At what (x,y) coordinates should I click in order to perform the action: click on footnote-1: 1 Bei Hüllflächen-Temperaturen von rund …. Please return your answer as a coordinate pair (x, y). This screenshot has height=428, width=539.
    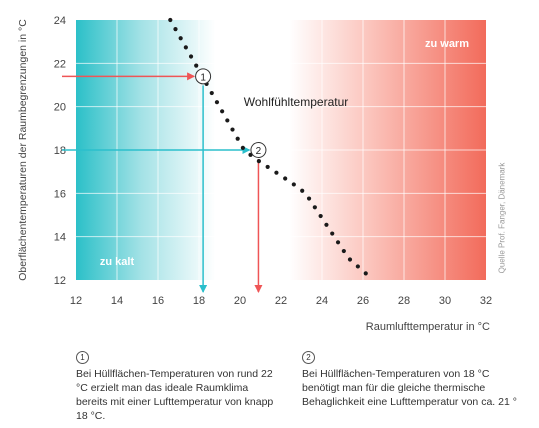
    Looking at the image, I should click on (176, 386).